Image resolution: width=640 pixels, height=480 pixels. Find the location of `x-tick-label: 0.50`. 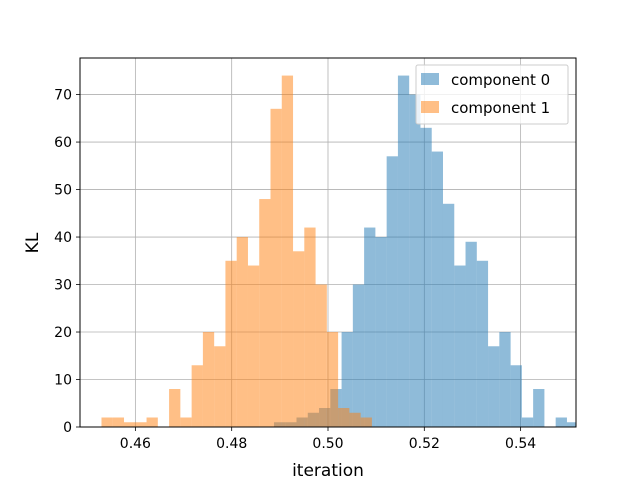

x-tick-label: 0.50 is located at coordinates (327, 444).